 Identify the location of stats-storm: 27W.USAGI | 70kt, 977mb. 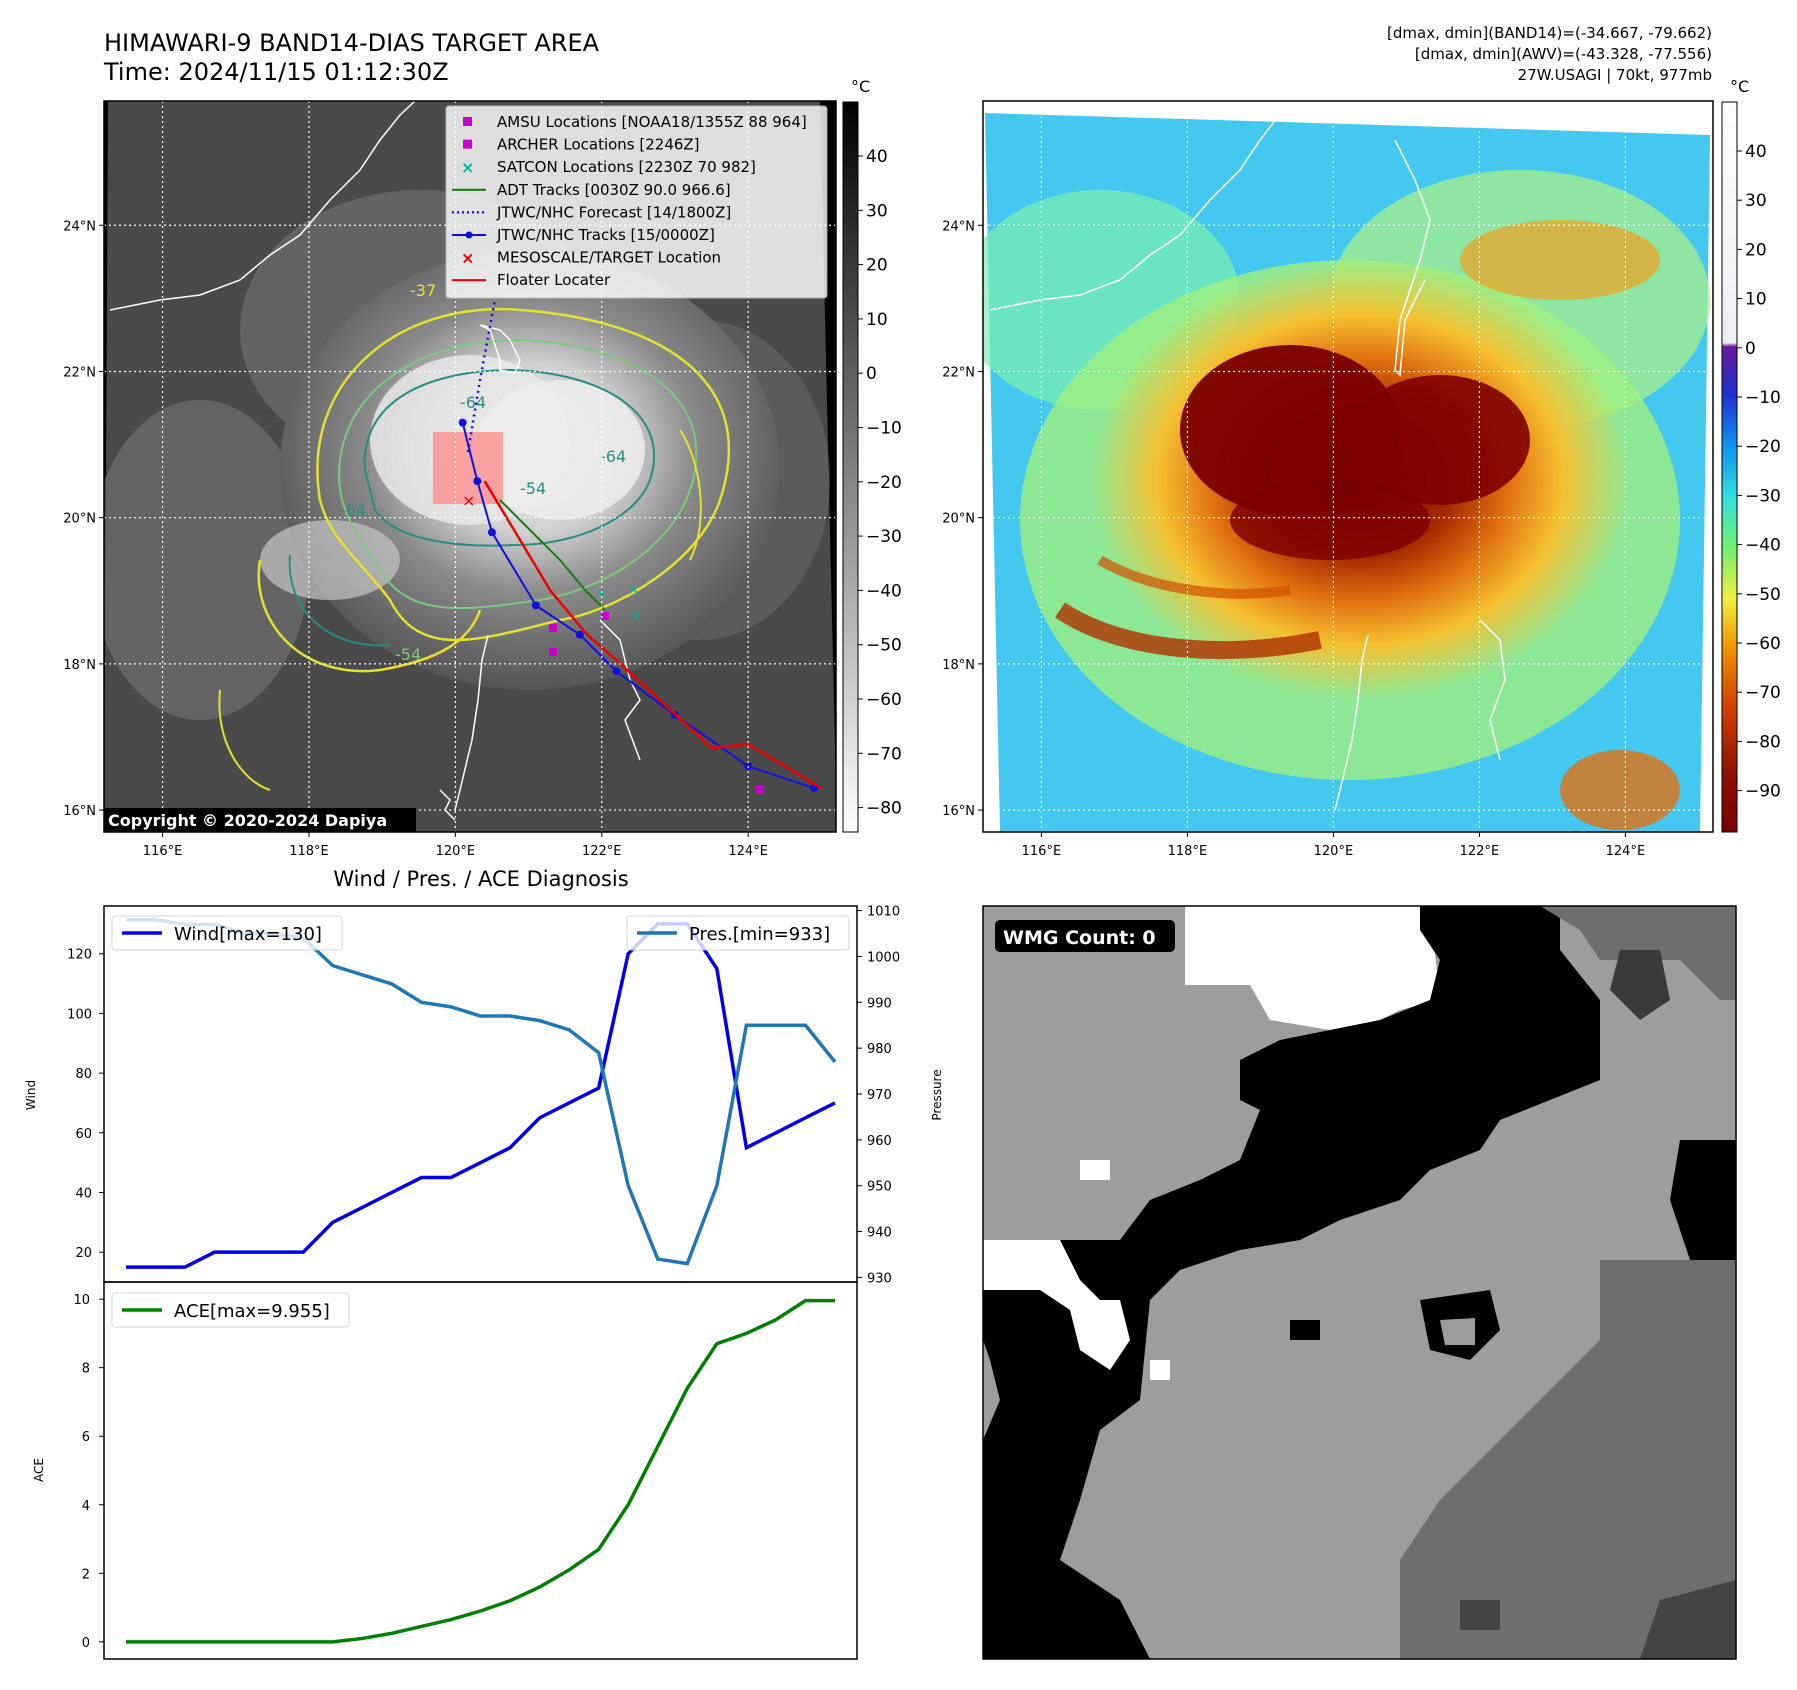
(1615, 75).